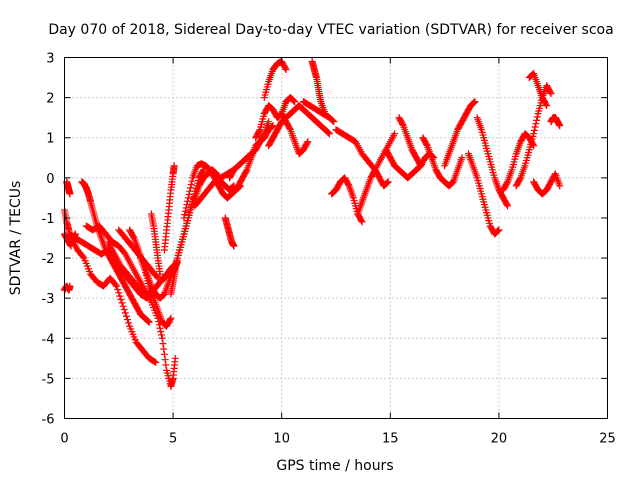 This screenshot has height=480, width=640. I want to click on x-axis-label: GPS time / hours, so click(334, 466).